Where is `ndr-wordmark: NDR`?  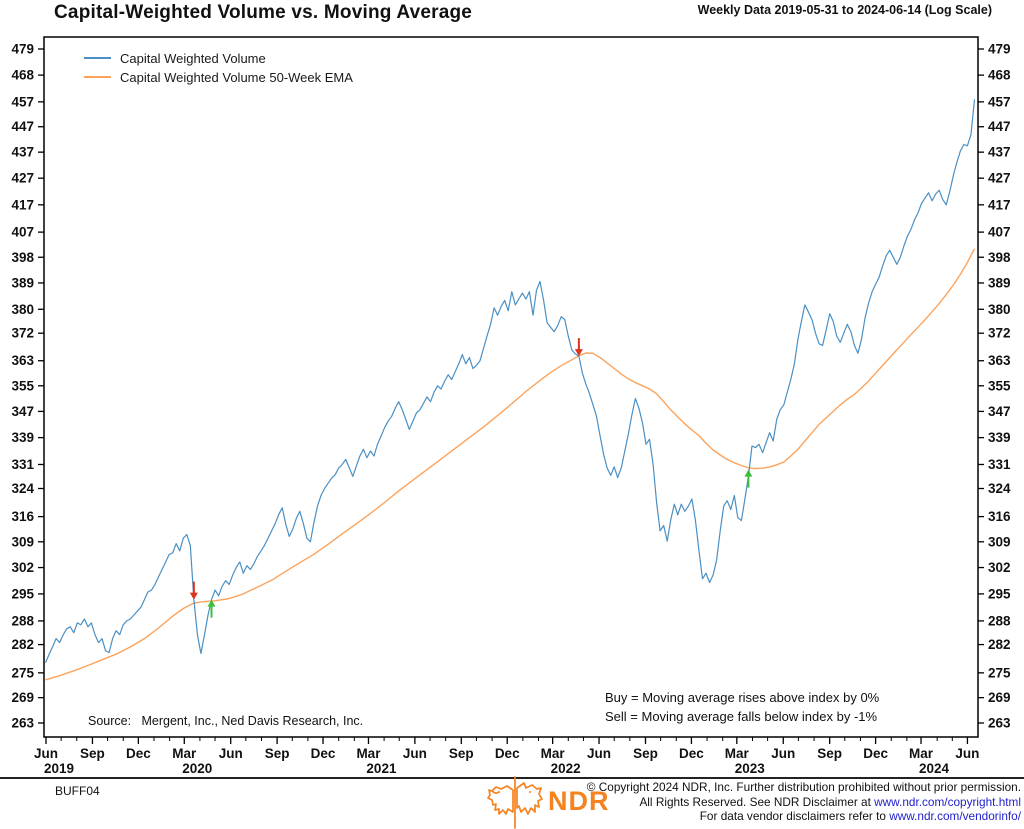 ndr-wordmark: NDR is located at coordinates (579, 801).